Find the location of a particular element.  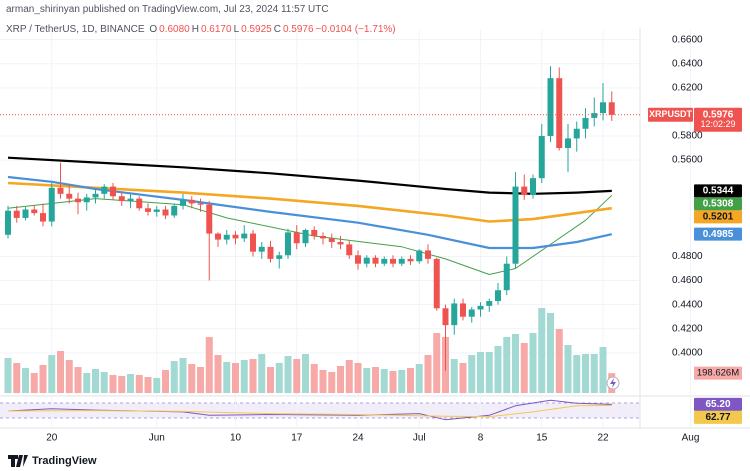

symbol-tag is located at coordinates (670, 114).